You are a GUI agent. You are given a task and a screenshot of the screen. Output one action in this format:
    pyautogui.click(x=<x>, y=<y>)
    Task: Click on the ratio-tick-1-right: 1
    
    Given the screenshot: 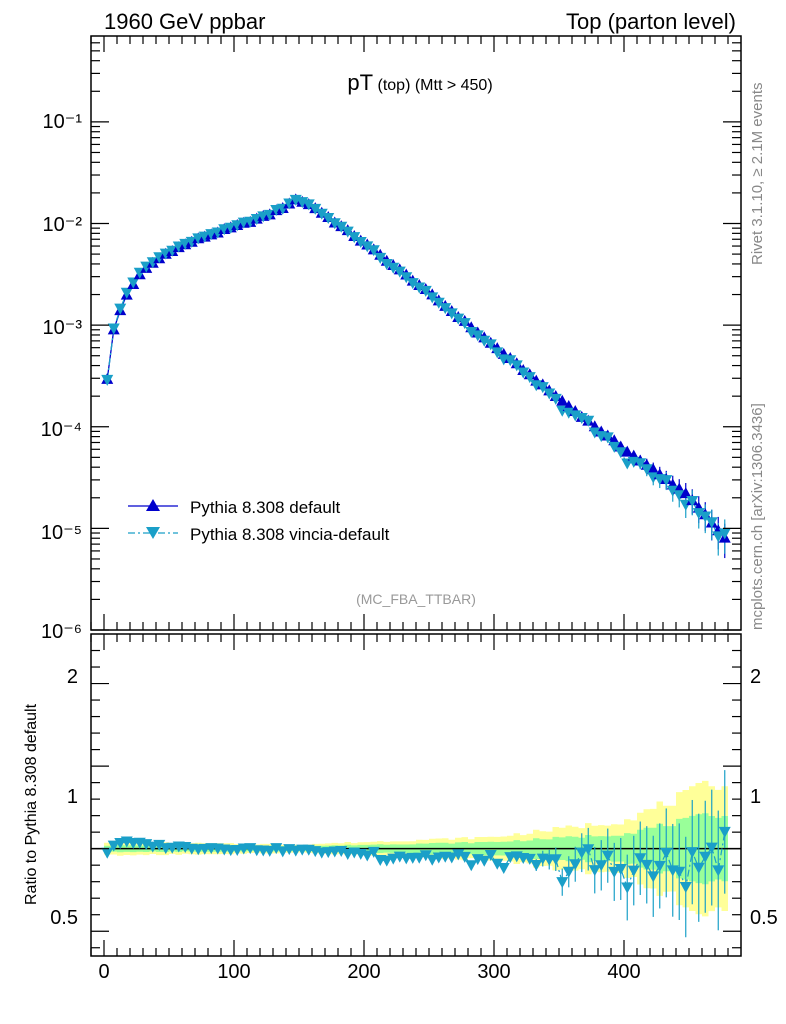 What is the action you would take?
    pyautogui.click(x=755, y=797)
    